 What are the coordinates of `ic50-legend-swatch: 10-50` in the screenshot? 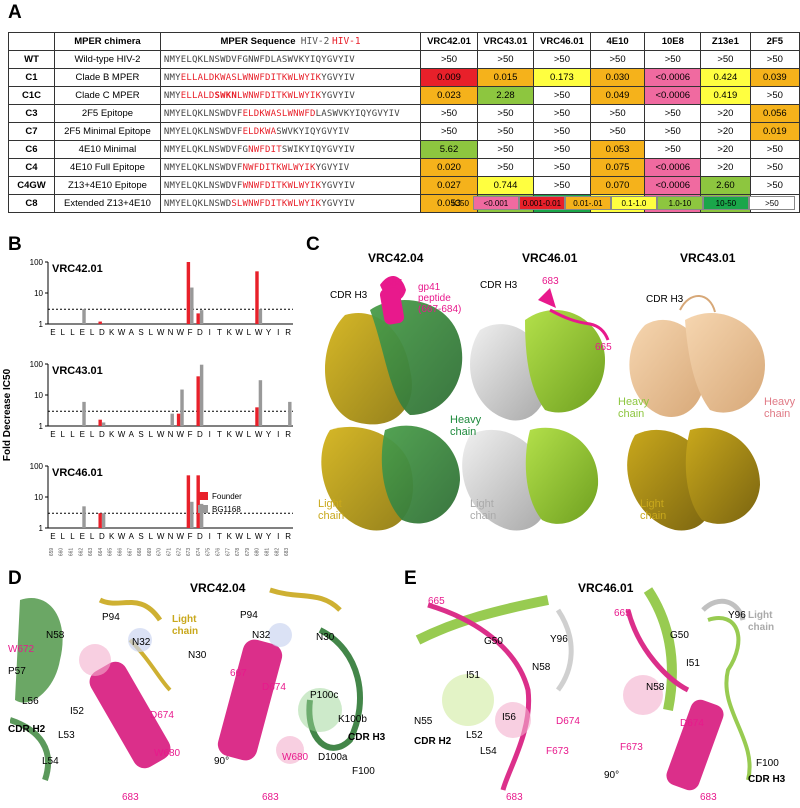 It's located at (725, 203).